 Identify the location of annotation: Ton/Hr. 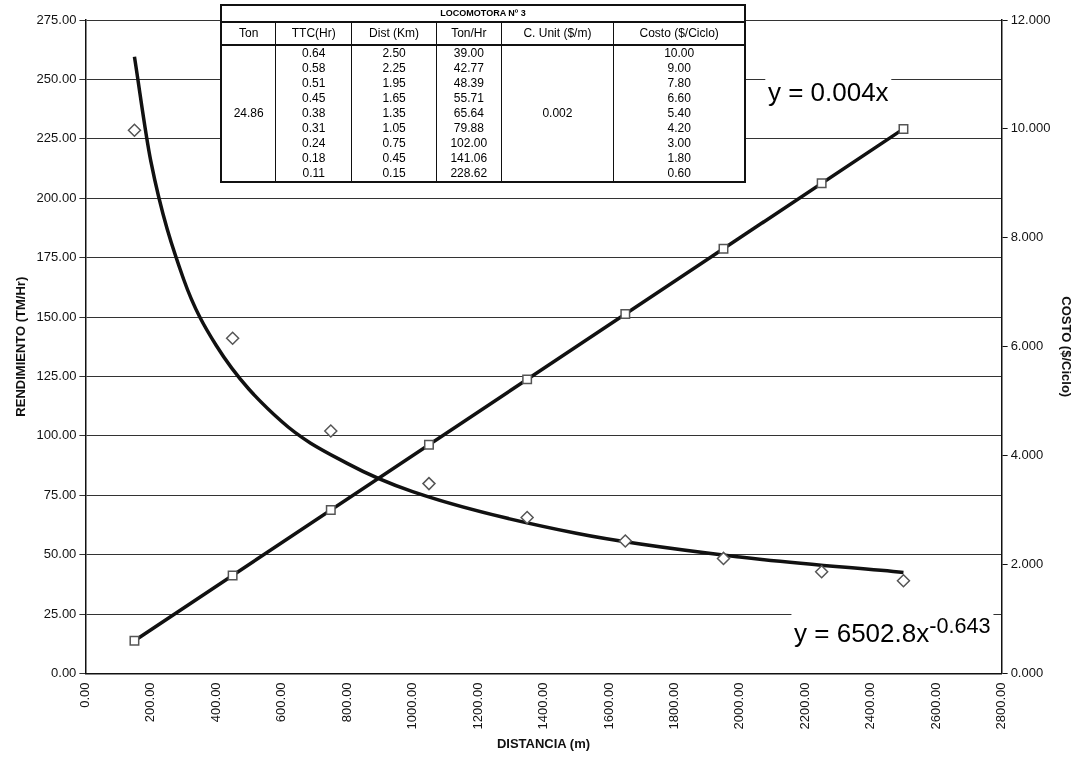
(469, 33).